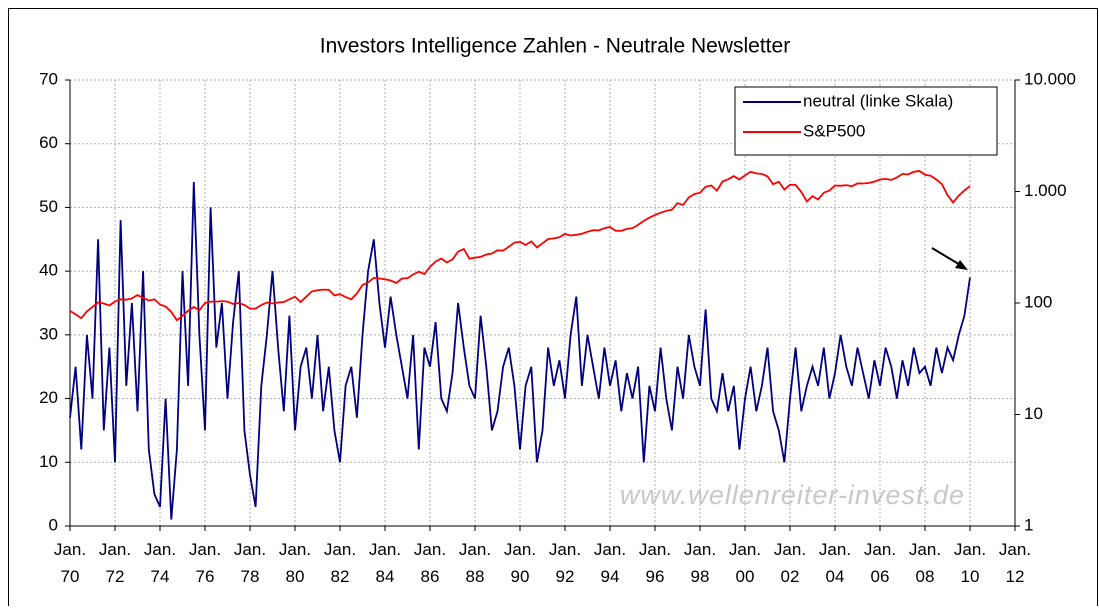 This screenshot has width=1099, height=611. I want to click on x-tick-label: Jan. 84, so click(385, 563).